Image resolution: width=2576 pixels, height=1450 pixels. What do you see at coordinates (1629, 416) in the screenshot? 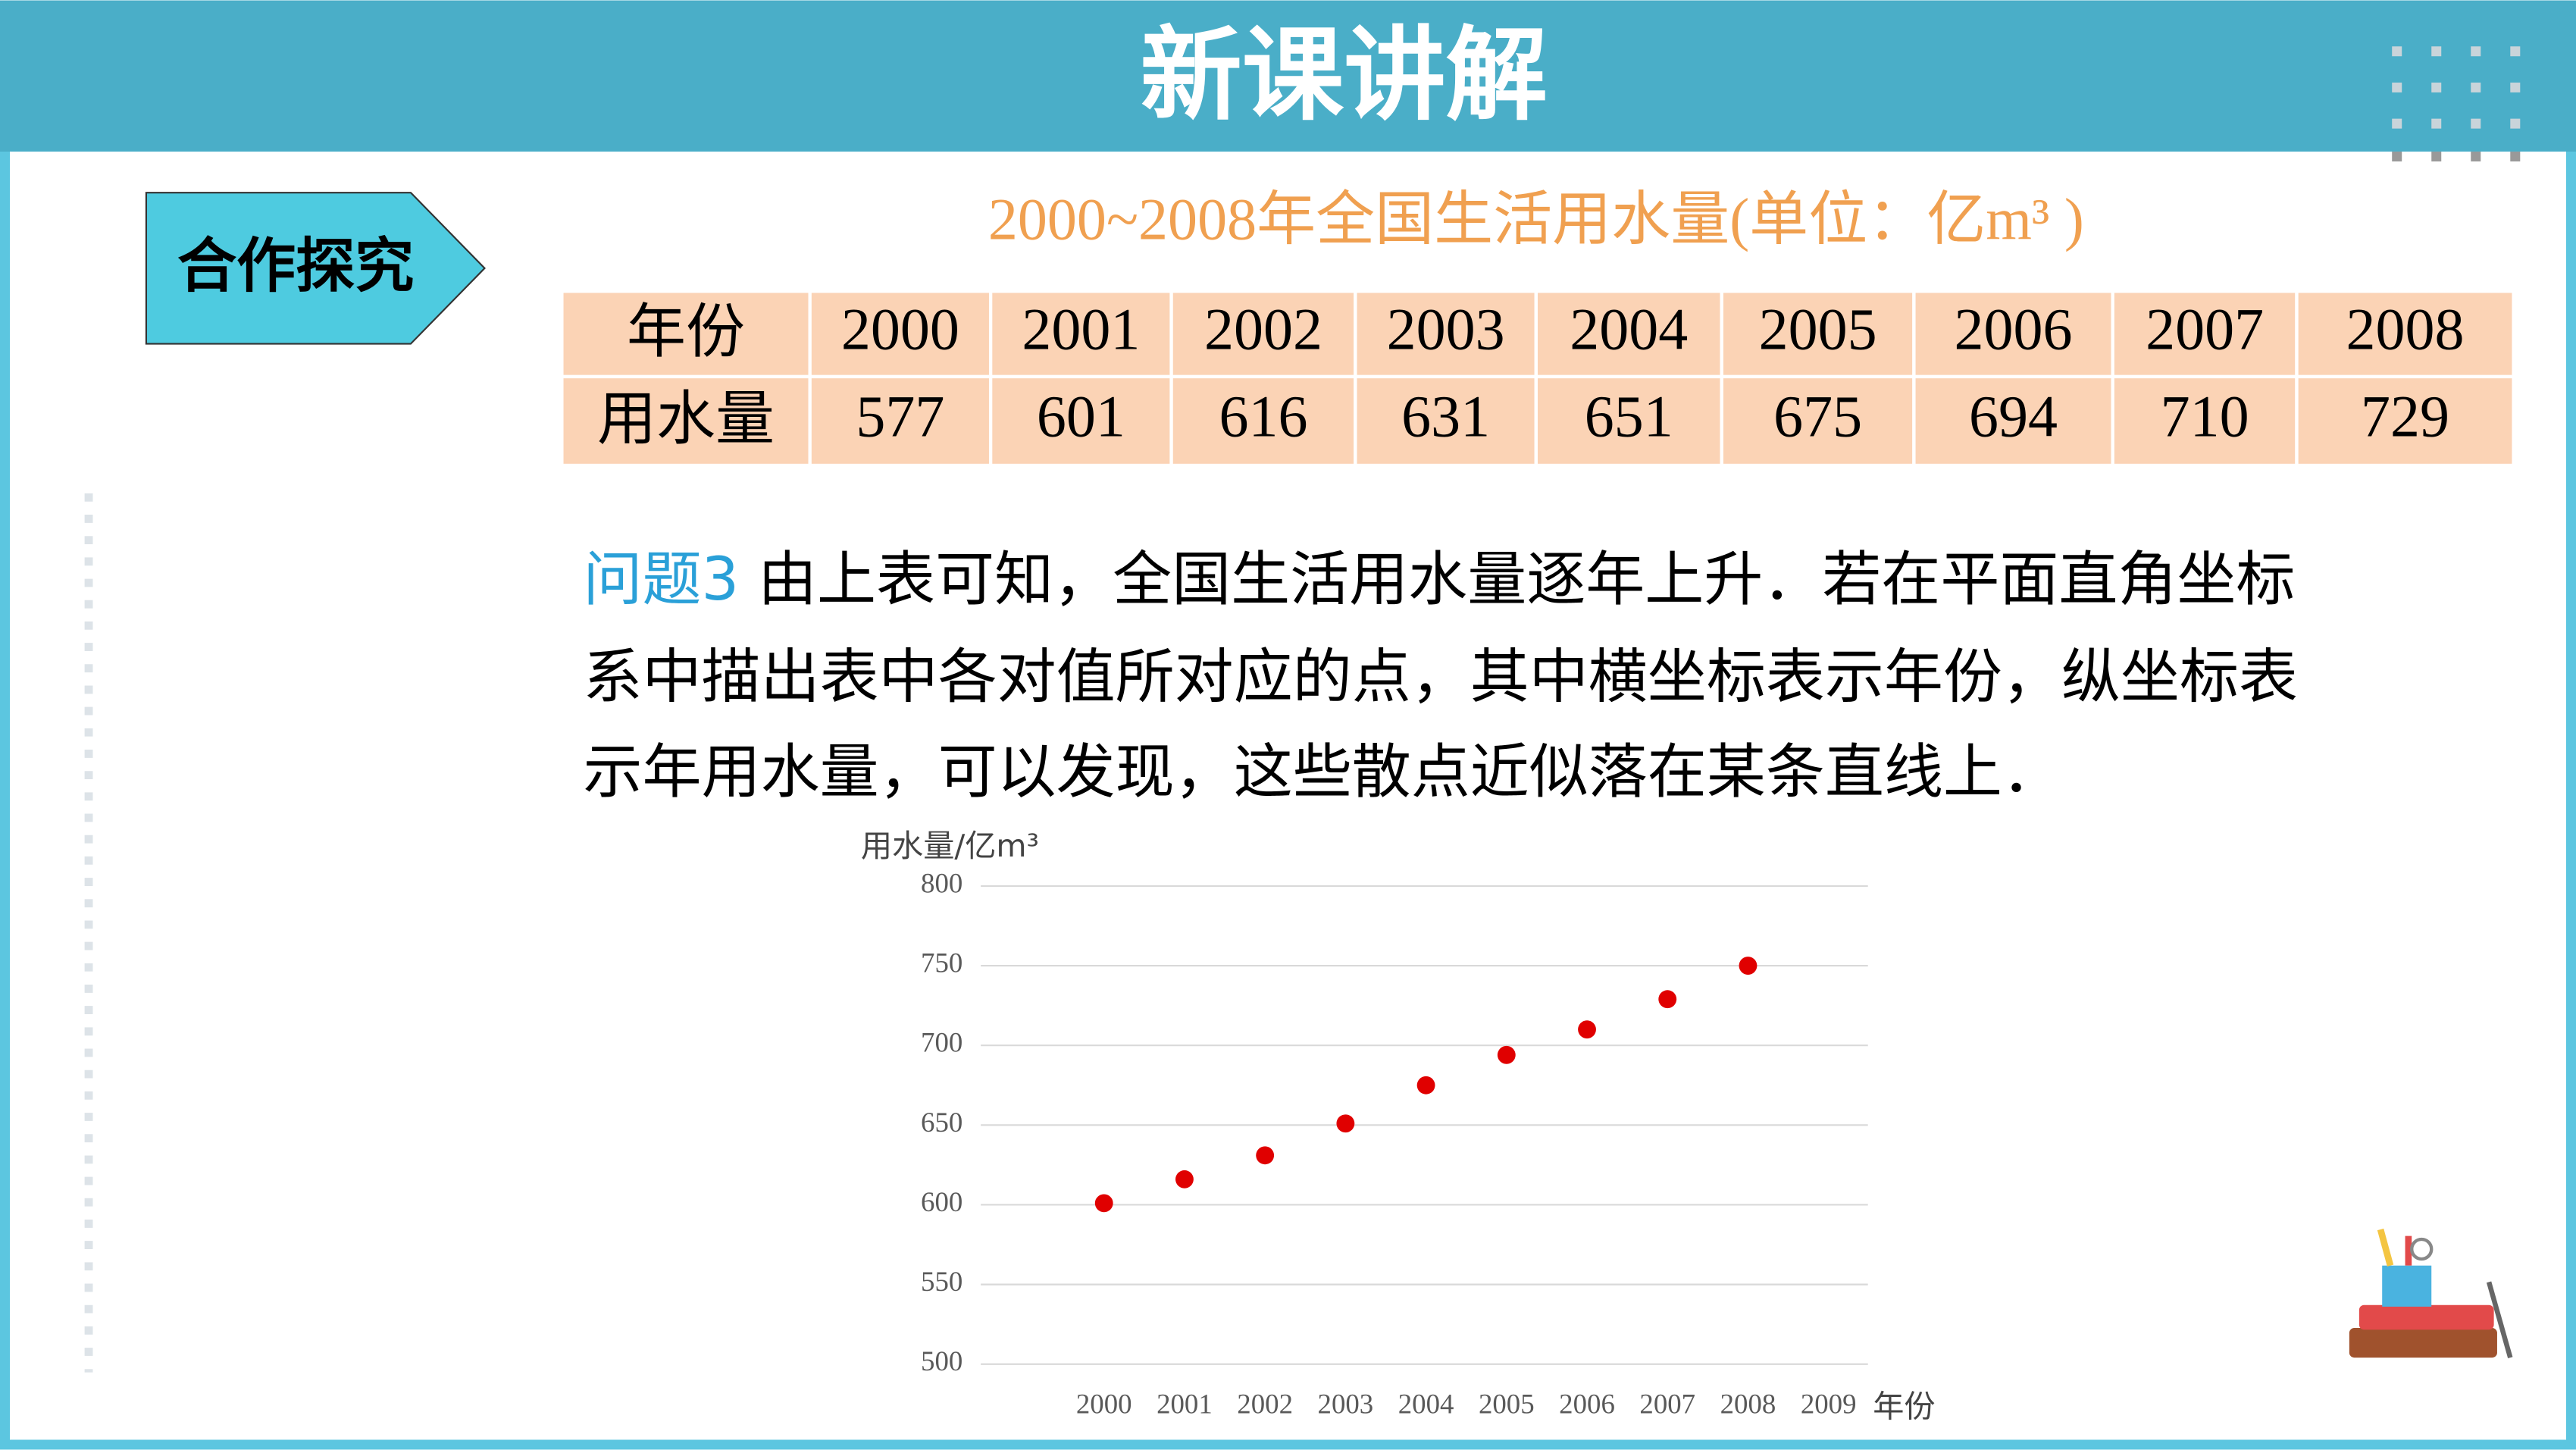
I see `table-value: 651` at bounding box center [1629, 416].